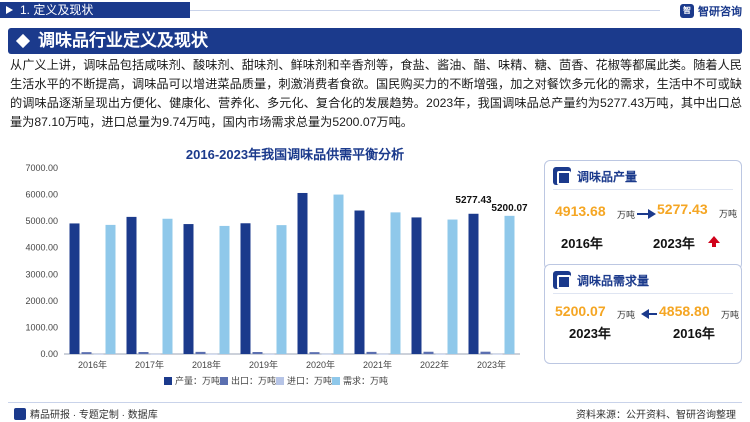 This screenshot has height=422, width=750. What do you see at coordinates (49, 354) in the screenshot?
I see `y-tick-label: 0.00` at bounding box center [49, 354].